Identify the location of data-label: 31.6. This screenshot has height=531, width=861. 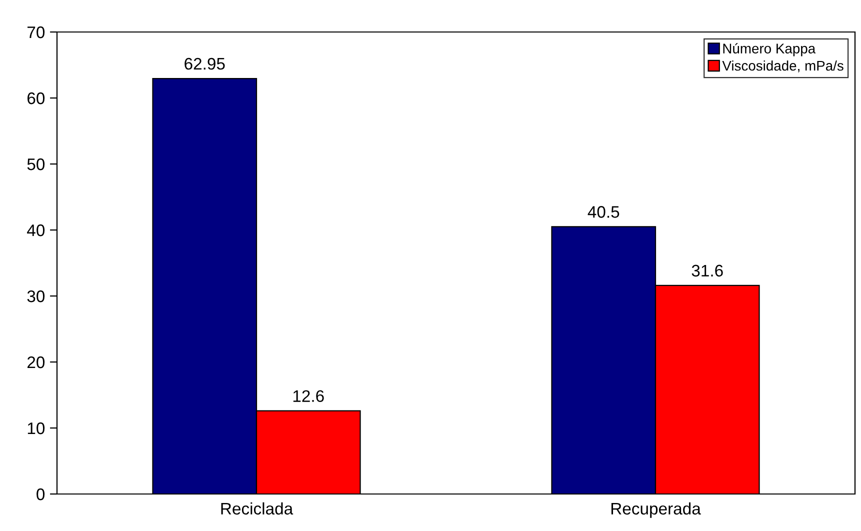
(707, 270).